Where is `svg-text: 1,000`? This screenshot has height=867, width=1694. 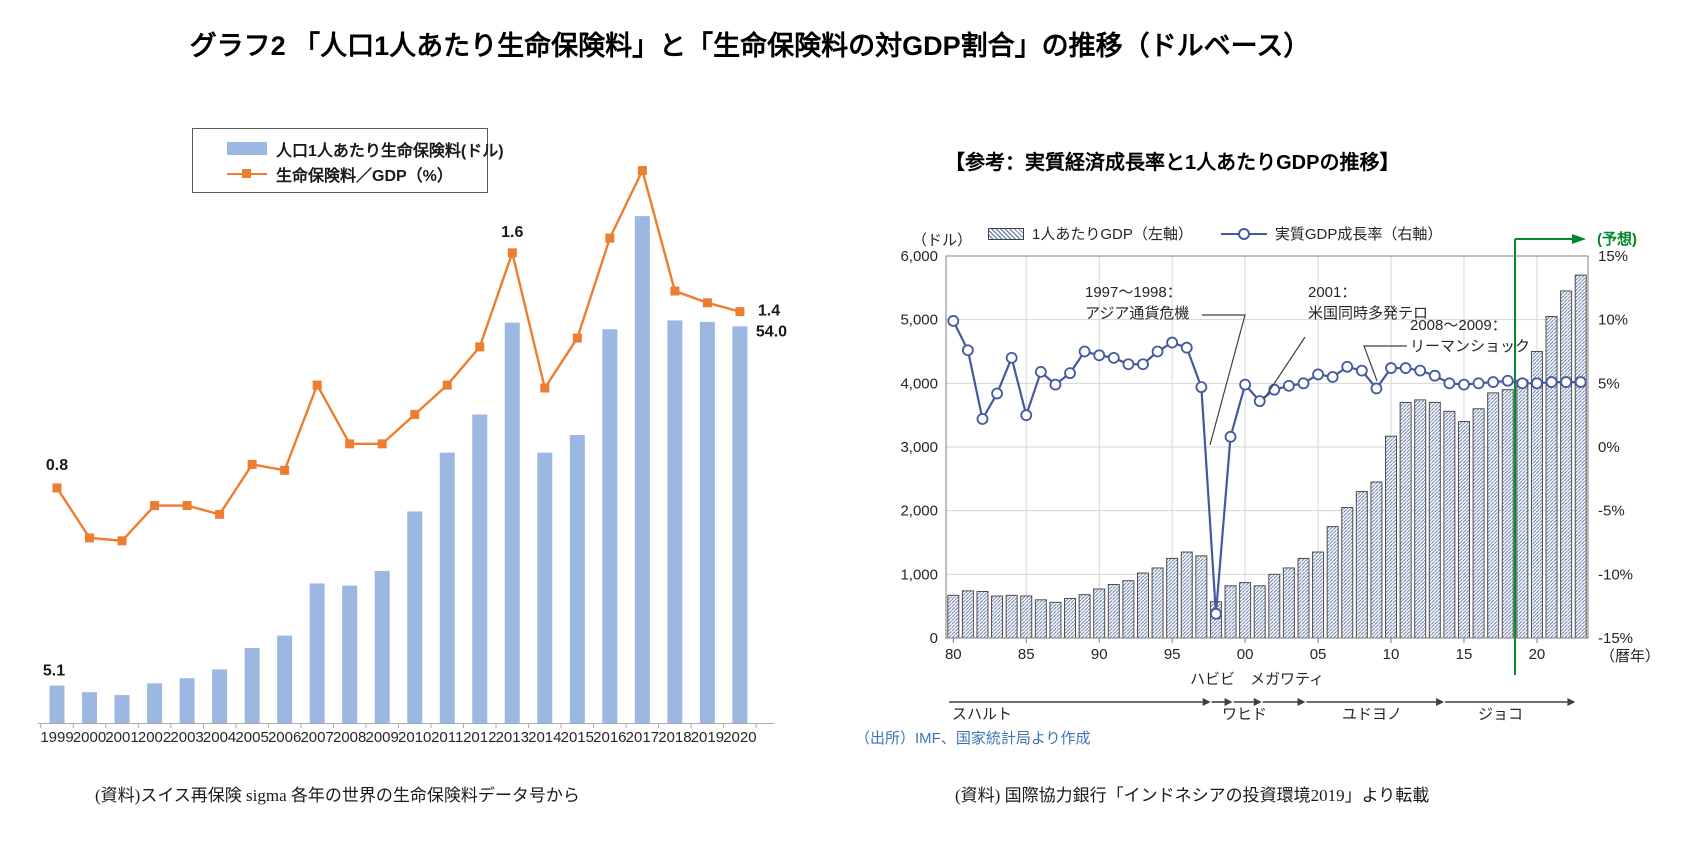
svg-text: 1,000 is located at coordinates (919, 574).